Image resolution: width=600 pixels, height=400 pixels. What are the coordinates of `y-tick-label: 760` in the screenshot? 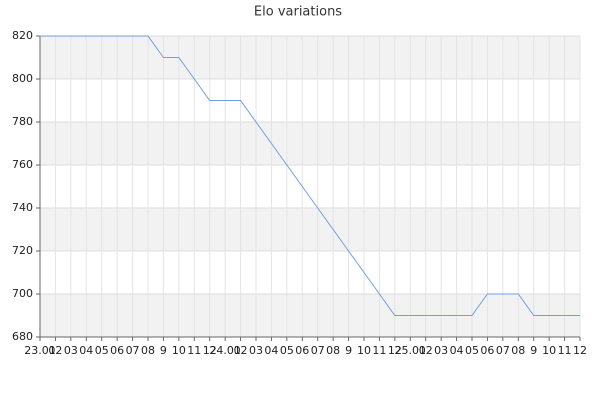 It's located at (22, 164).